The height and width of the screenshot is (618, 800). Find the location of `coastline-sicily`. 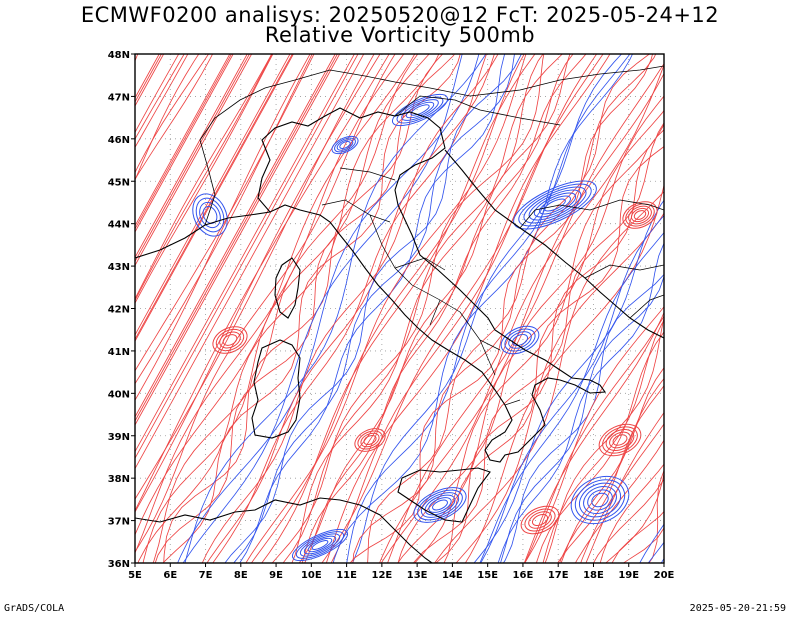

coastline-sicily is located at coordinates (444, 495).